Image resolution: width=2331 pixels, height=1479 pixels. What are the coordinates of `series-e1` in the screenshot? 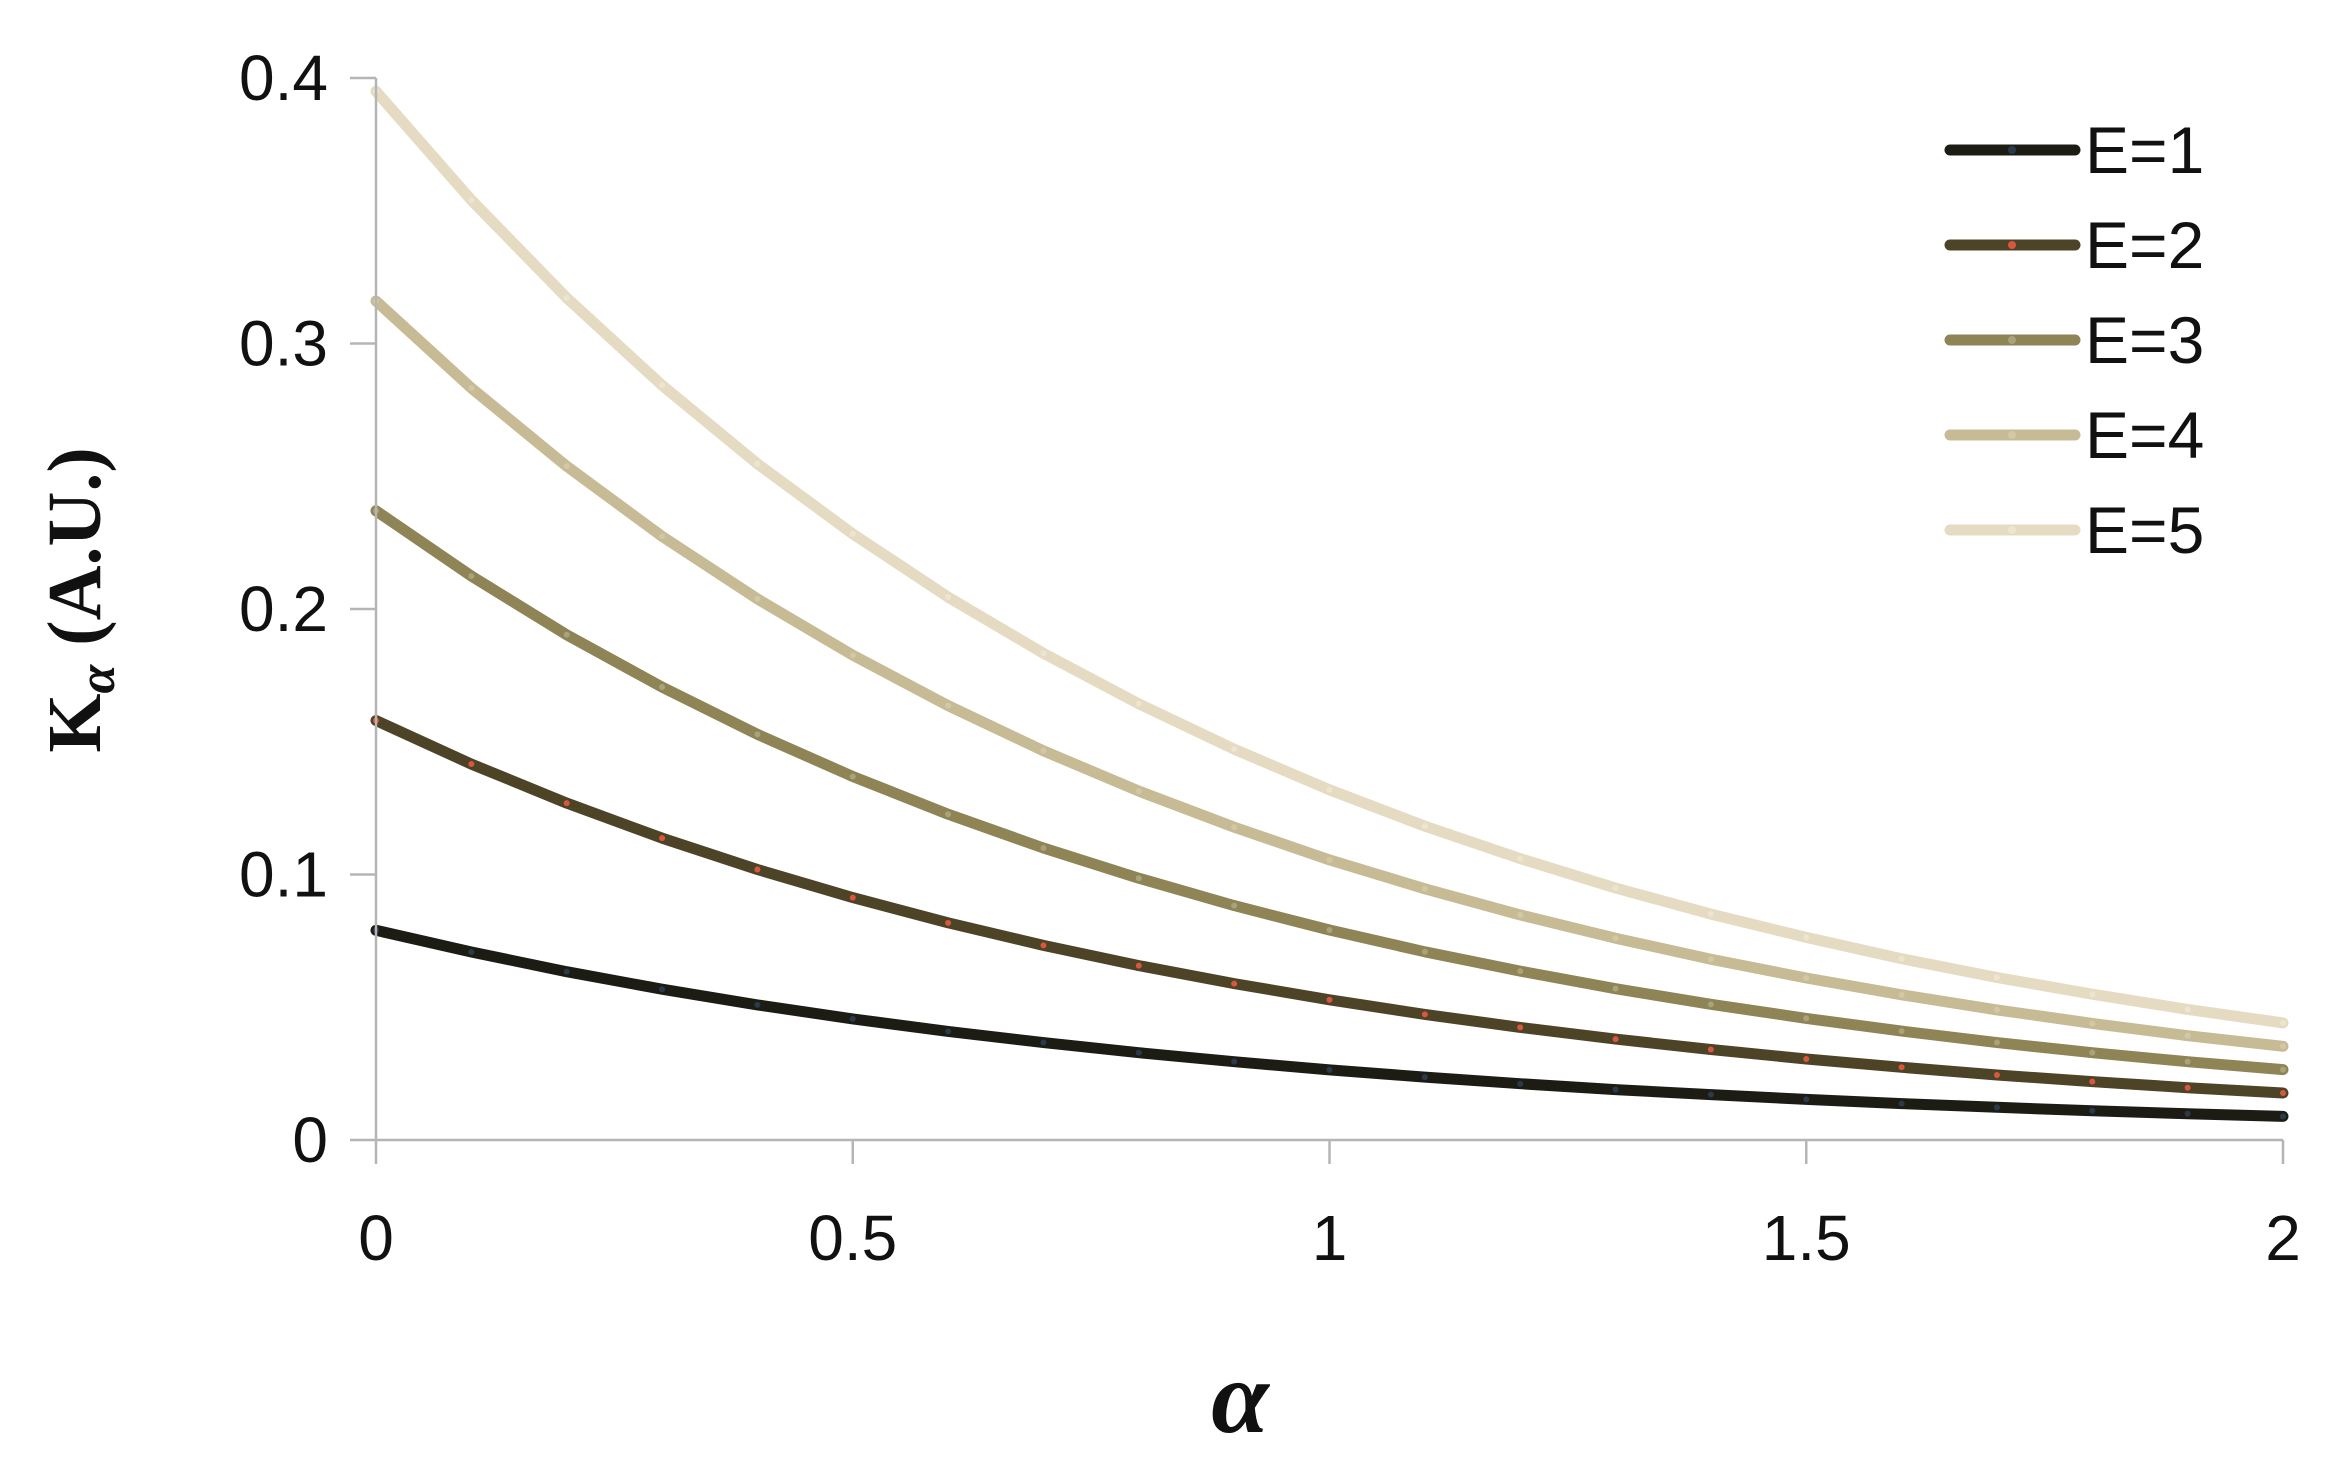 It's located at (1329, 1023).